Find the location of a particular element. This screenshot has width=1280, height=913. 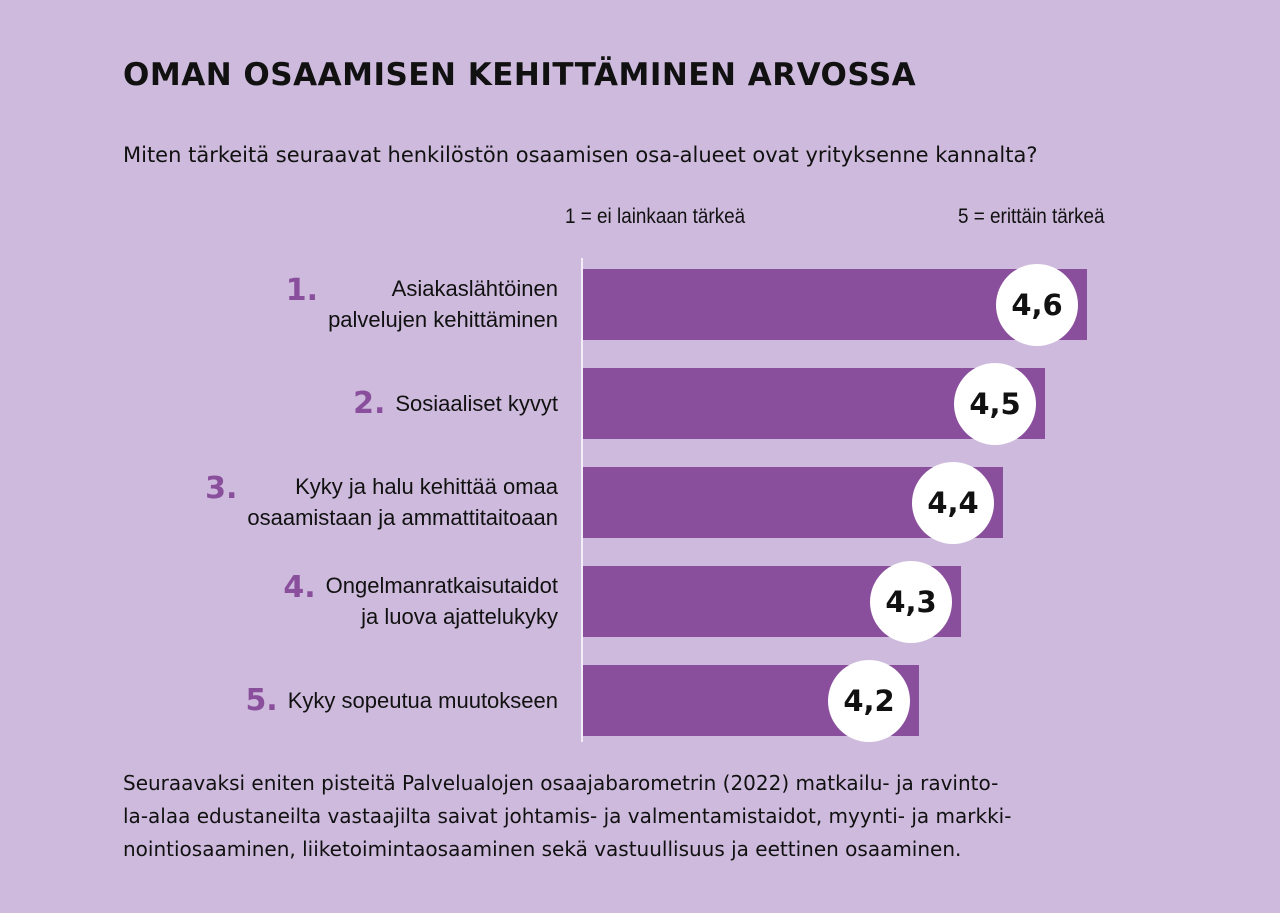

category-text: Sosiaaliset kyvyt is located at coordinates (476, 403).